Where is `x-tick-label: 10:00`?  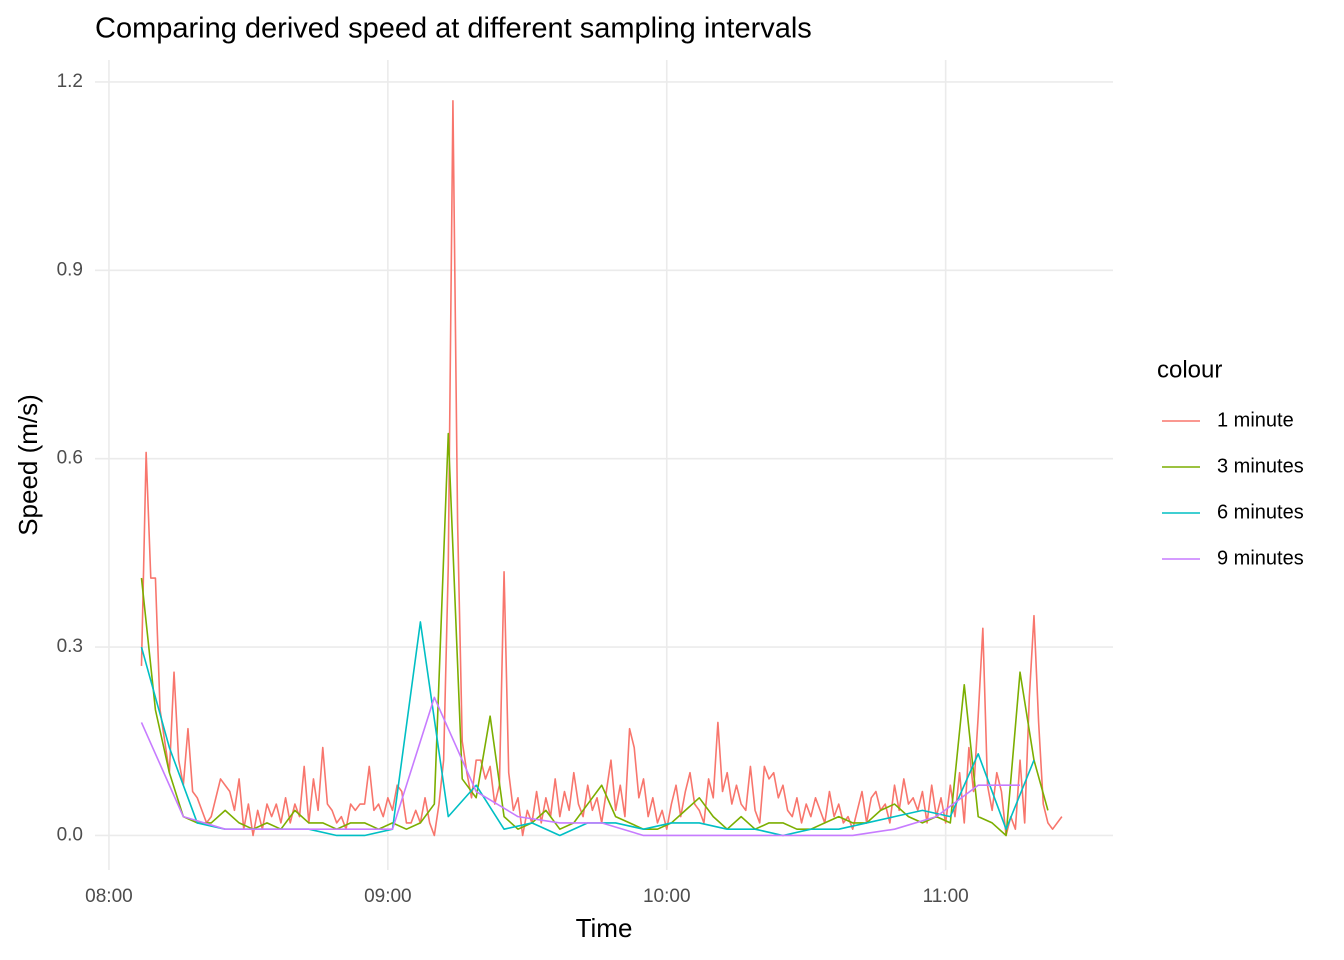
x-tick-label: 10:00 is located at coordinates (667, 896).